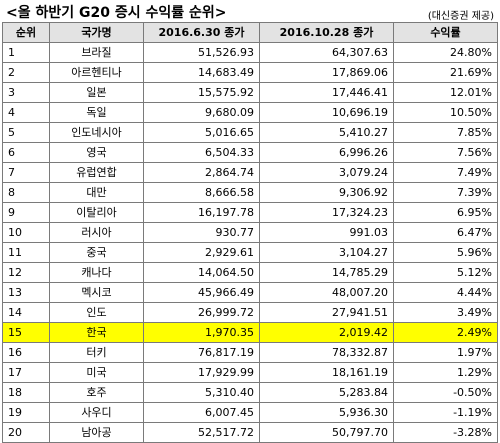  I want to click on close-jun-cell: 26,999.72, so click(201, 312).